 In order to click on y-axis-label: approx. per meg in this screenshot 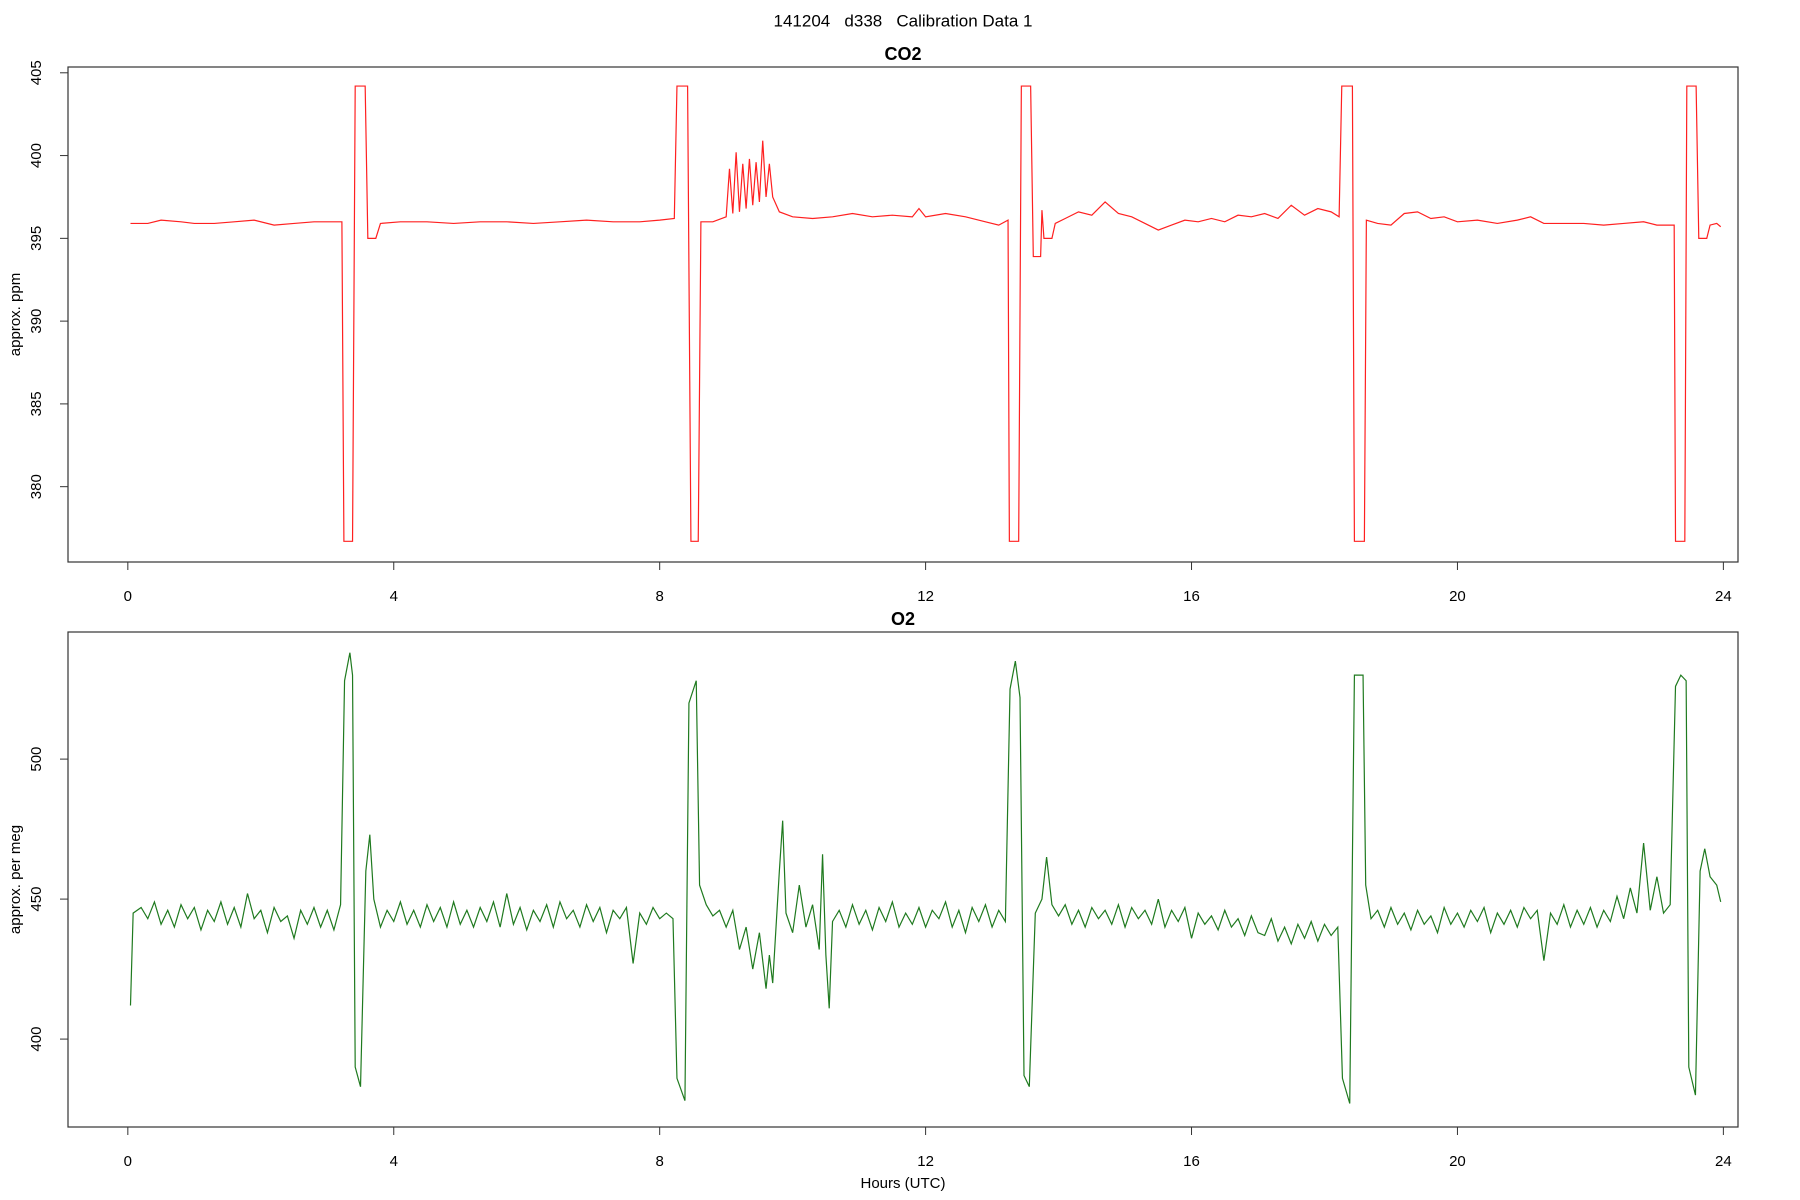, I will do `click(15, 879)`.